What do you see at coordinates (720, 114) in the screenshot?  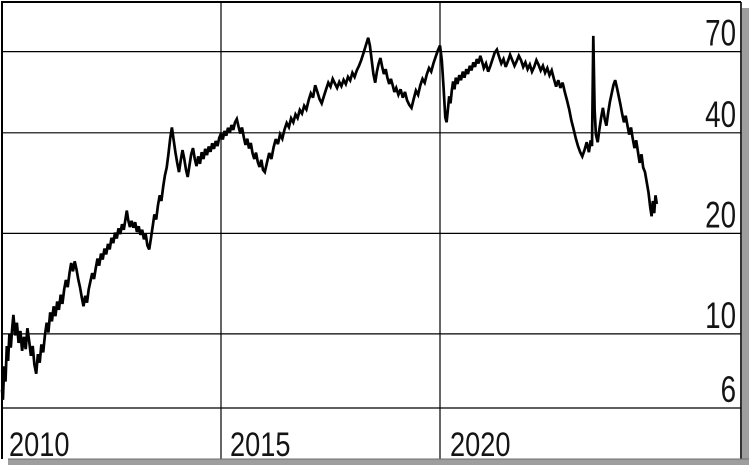 I see `y-axis-tick-label-40: 40` at bounding box center [720, 114].